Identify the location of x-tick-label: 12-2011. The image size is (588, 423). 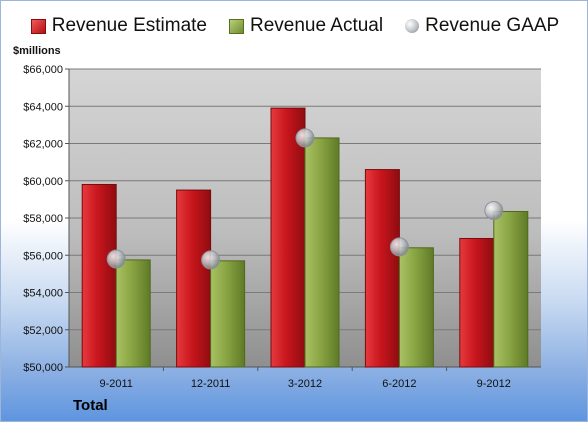
(211, 384).